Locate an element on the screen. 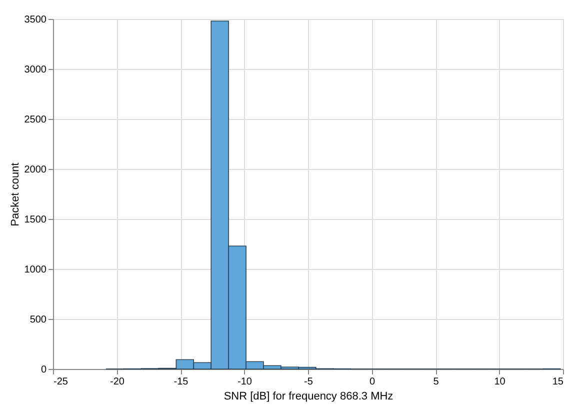 The image size is (587, 417). x-tick-label: -20 is located at coordinates (117, 382).